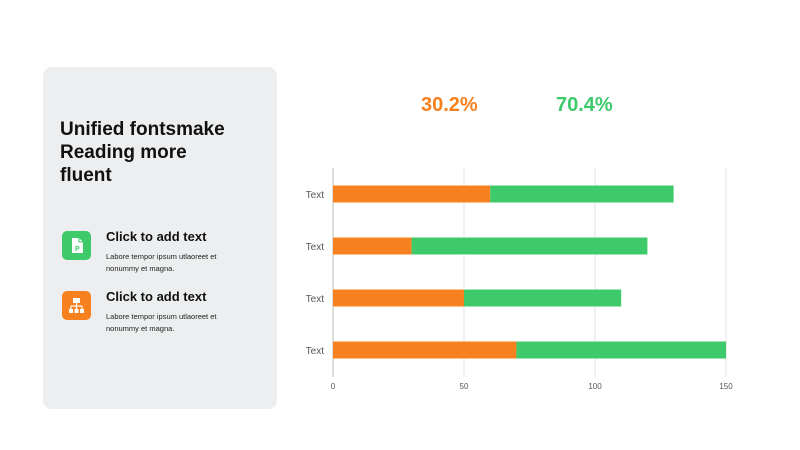  Describe the element at coordinates (584, 105) in the screenshot. I see `green-percentage: 70.4%` at that location.